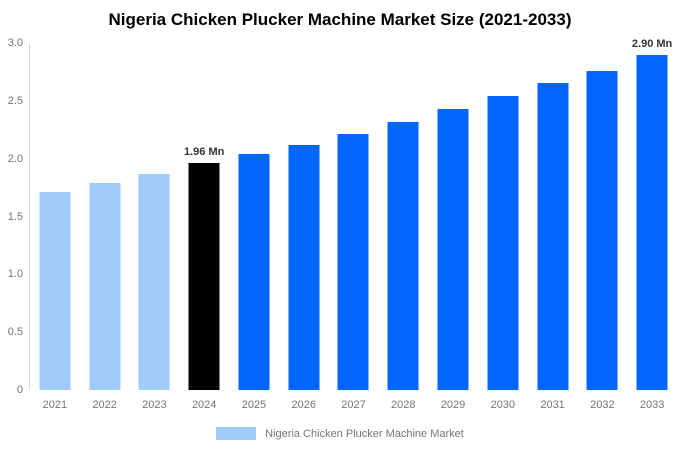 The width and height of the screenshot is (680, 450). Describe the element at coordinates (15, 158) in the screenshot. I see `y-tick-label-2.0: 2.0` at that location.